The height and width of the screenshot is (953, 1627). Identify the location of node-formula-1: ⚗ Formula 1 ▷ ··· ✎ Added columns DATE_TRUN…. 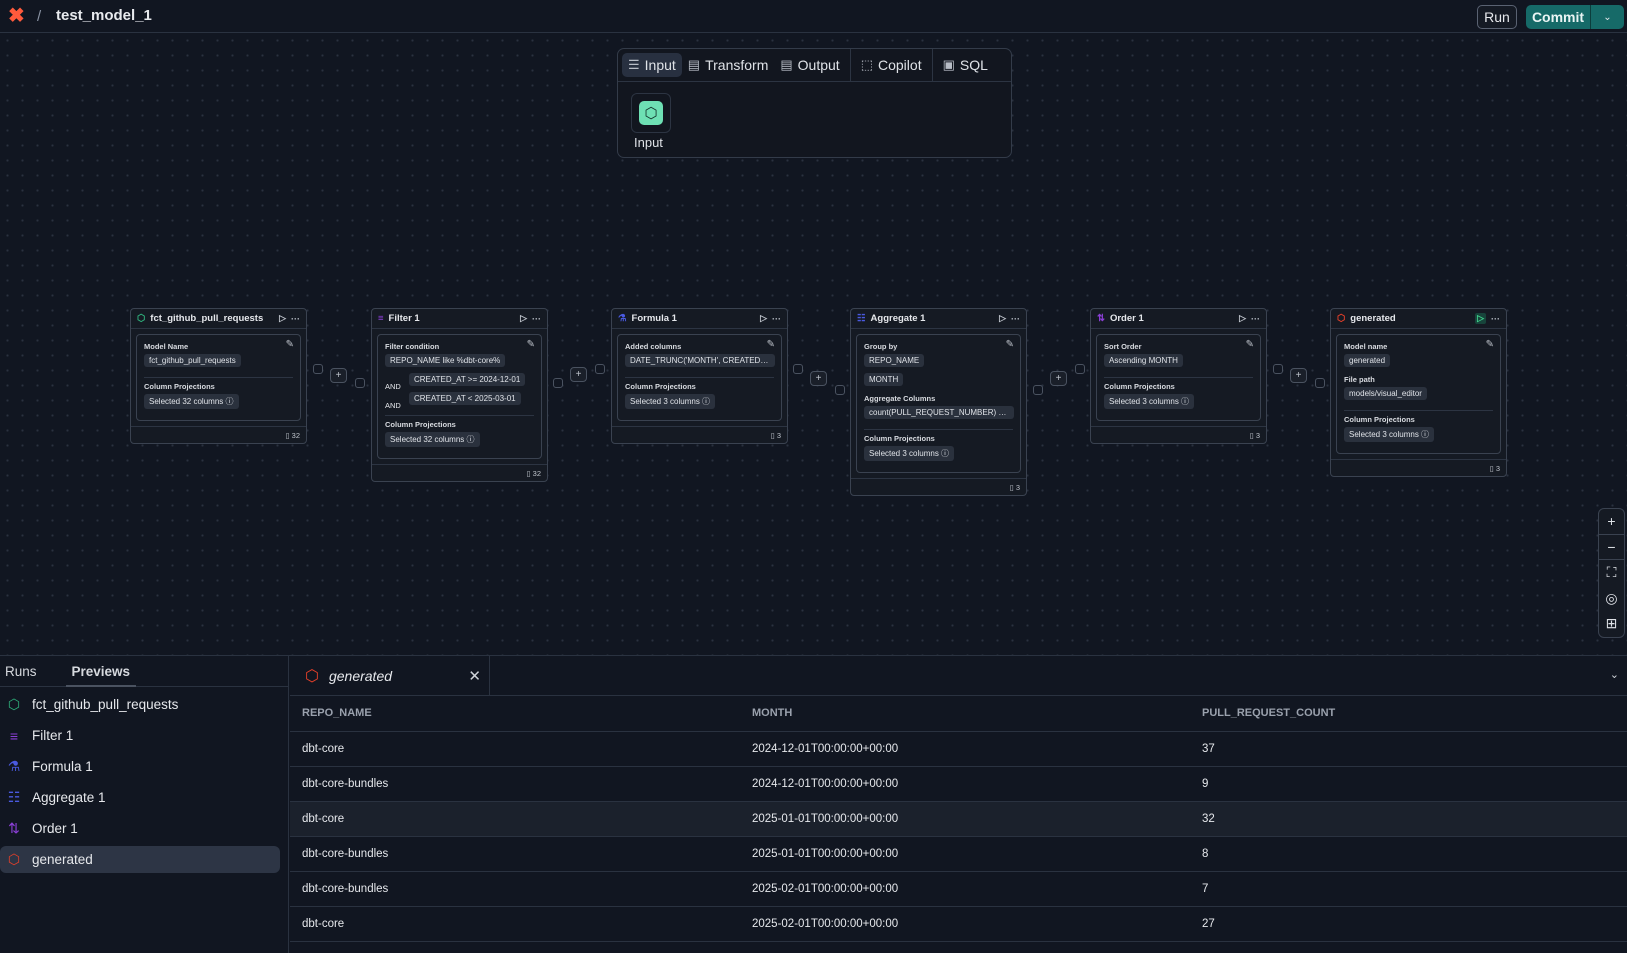
(699, 376).